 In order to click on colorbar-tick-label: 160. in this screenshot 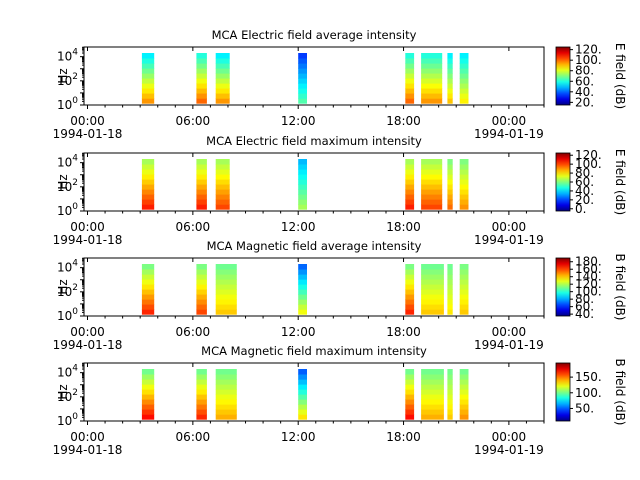, I will do `click(588, 269)`.